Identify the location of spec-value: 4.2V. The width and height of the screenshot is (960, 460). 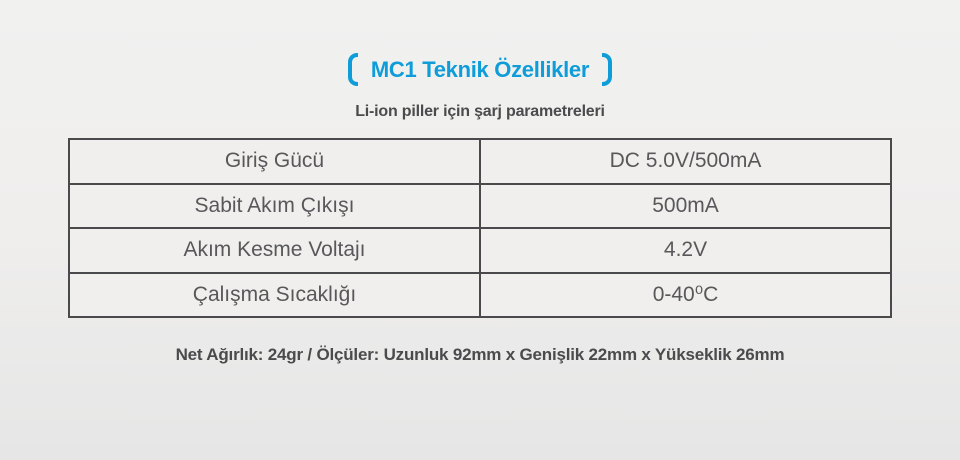
(685, 250).